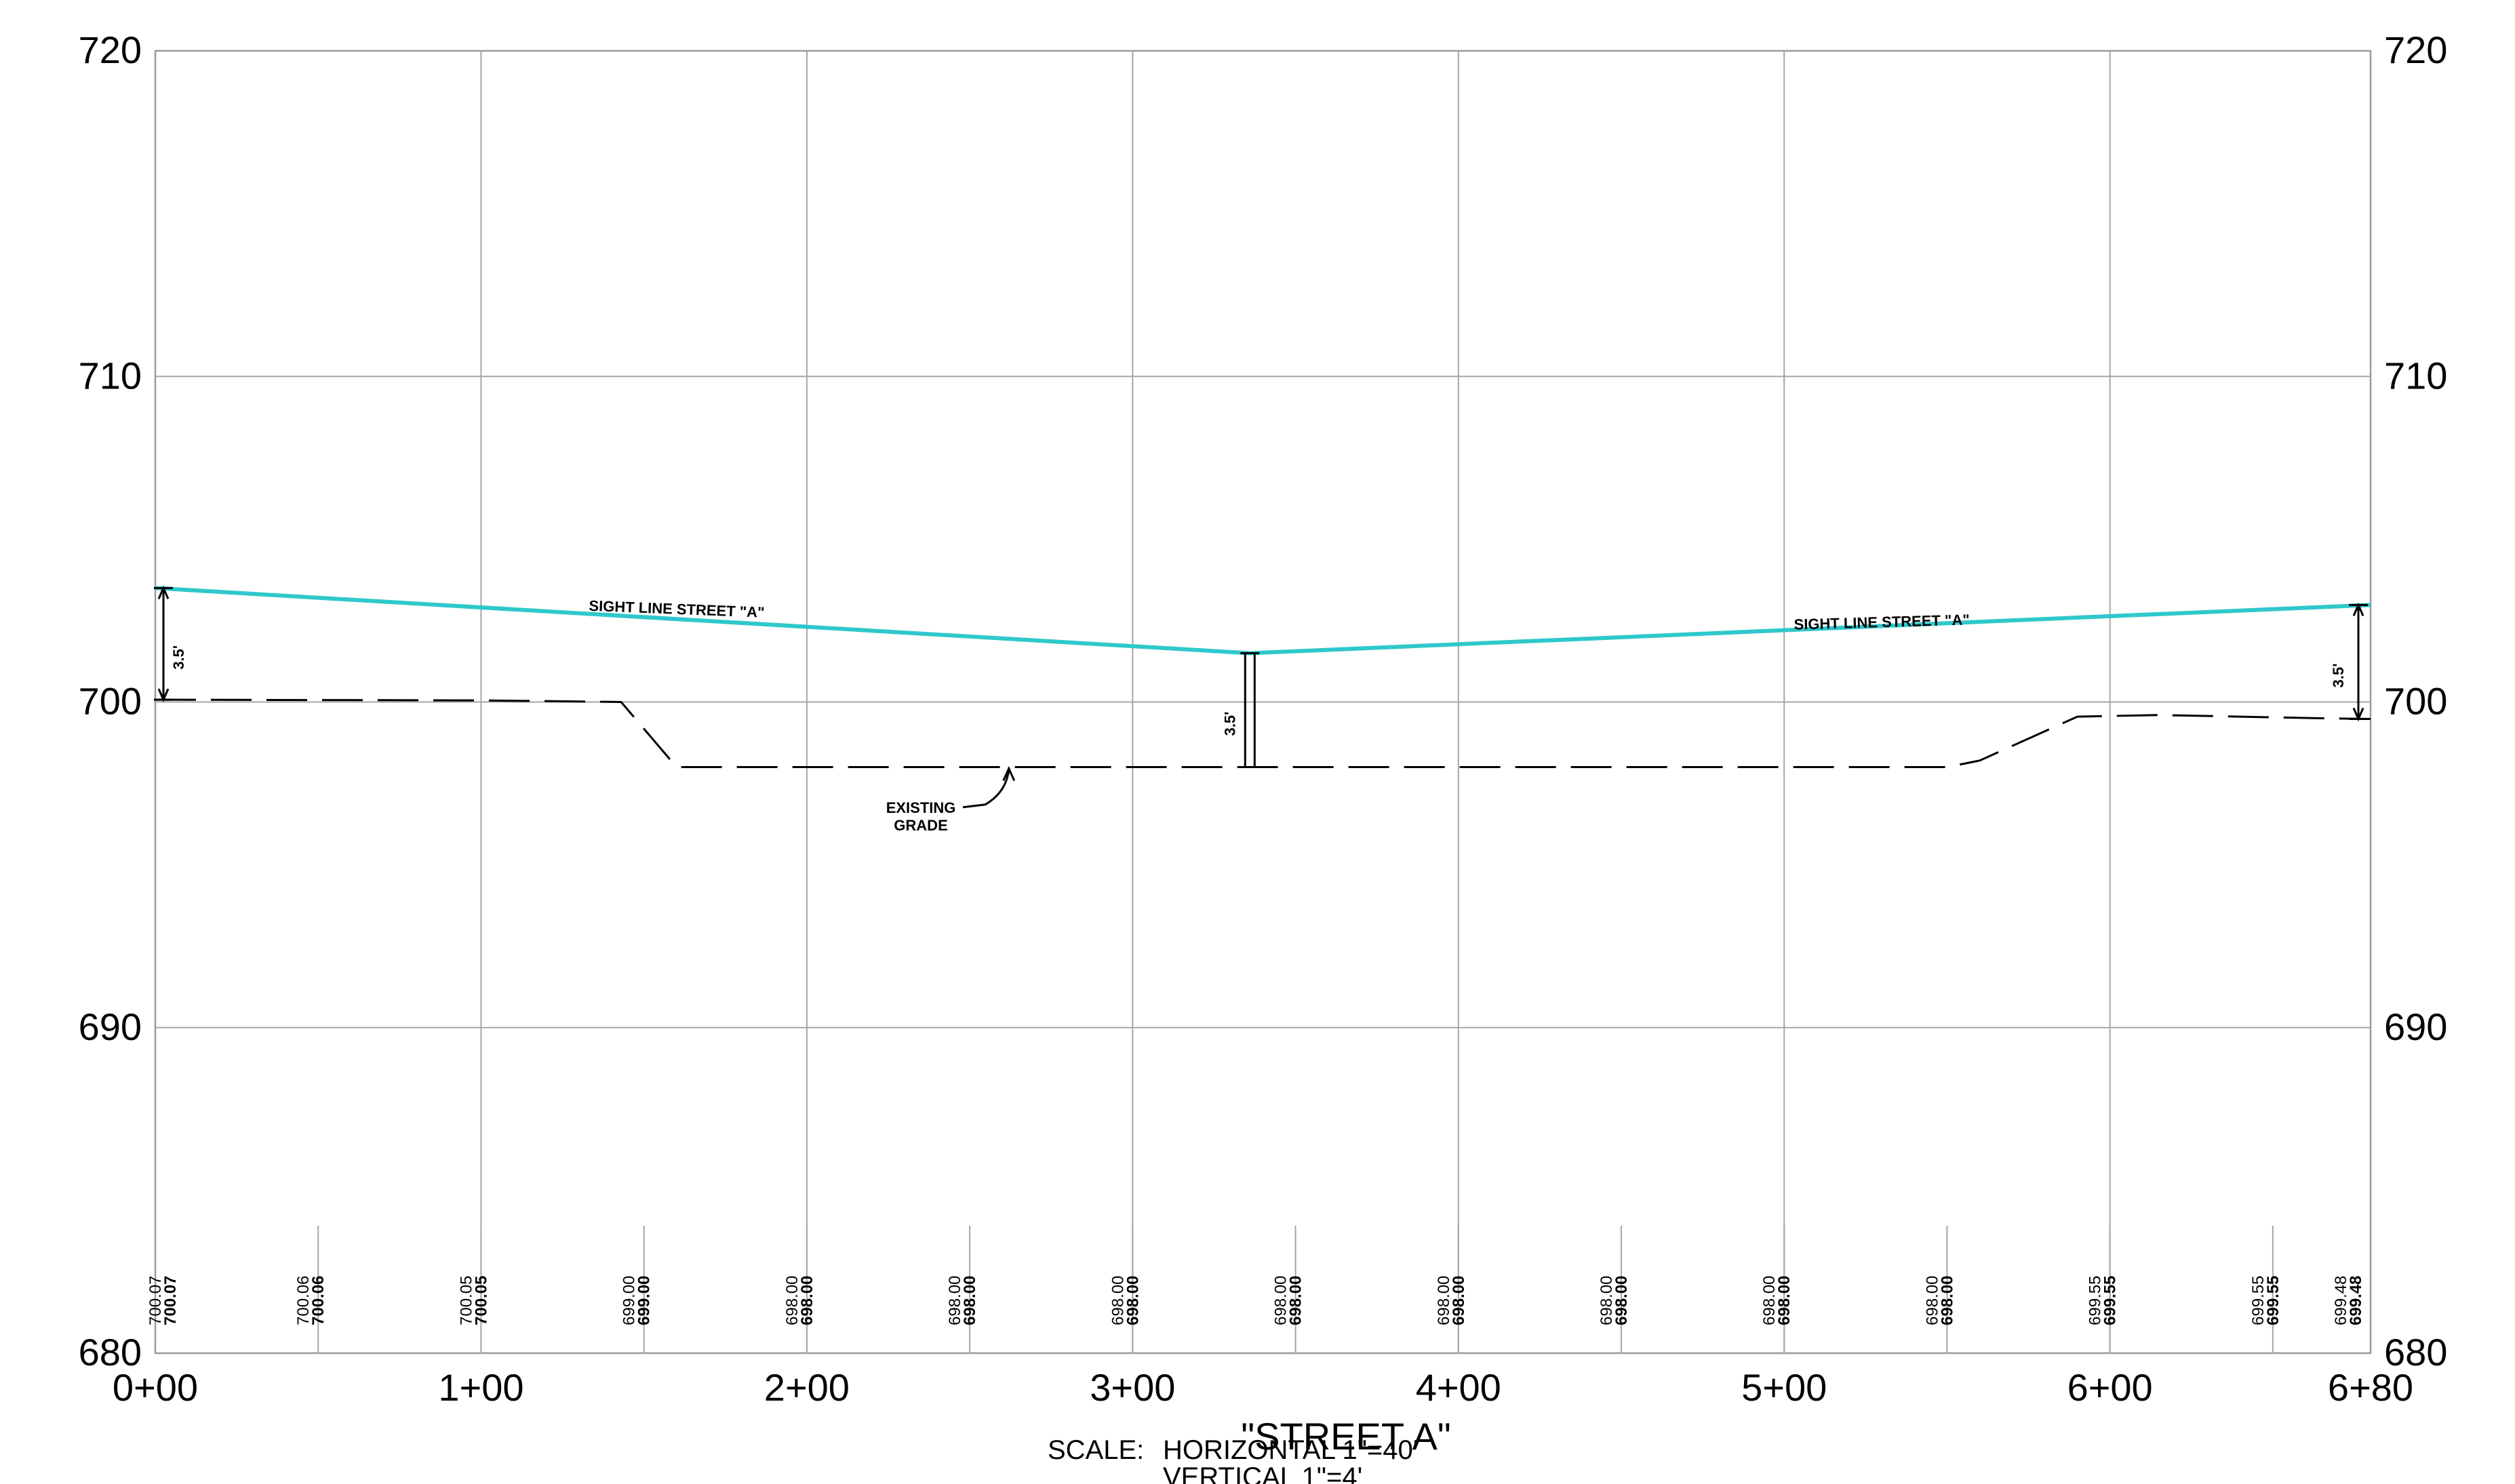 The image size is (2515, 1484). Describe the element at coordinates (921, 808) in the screenshot. I see `existing-grade-label: EXISTING` at that location.